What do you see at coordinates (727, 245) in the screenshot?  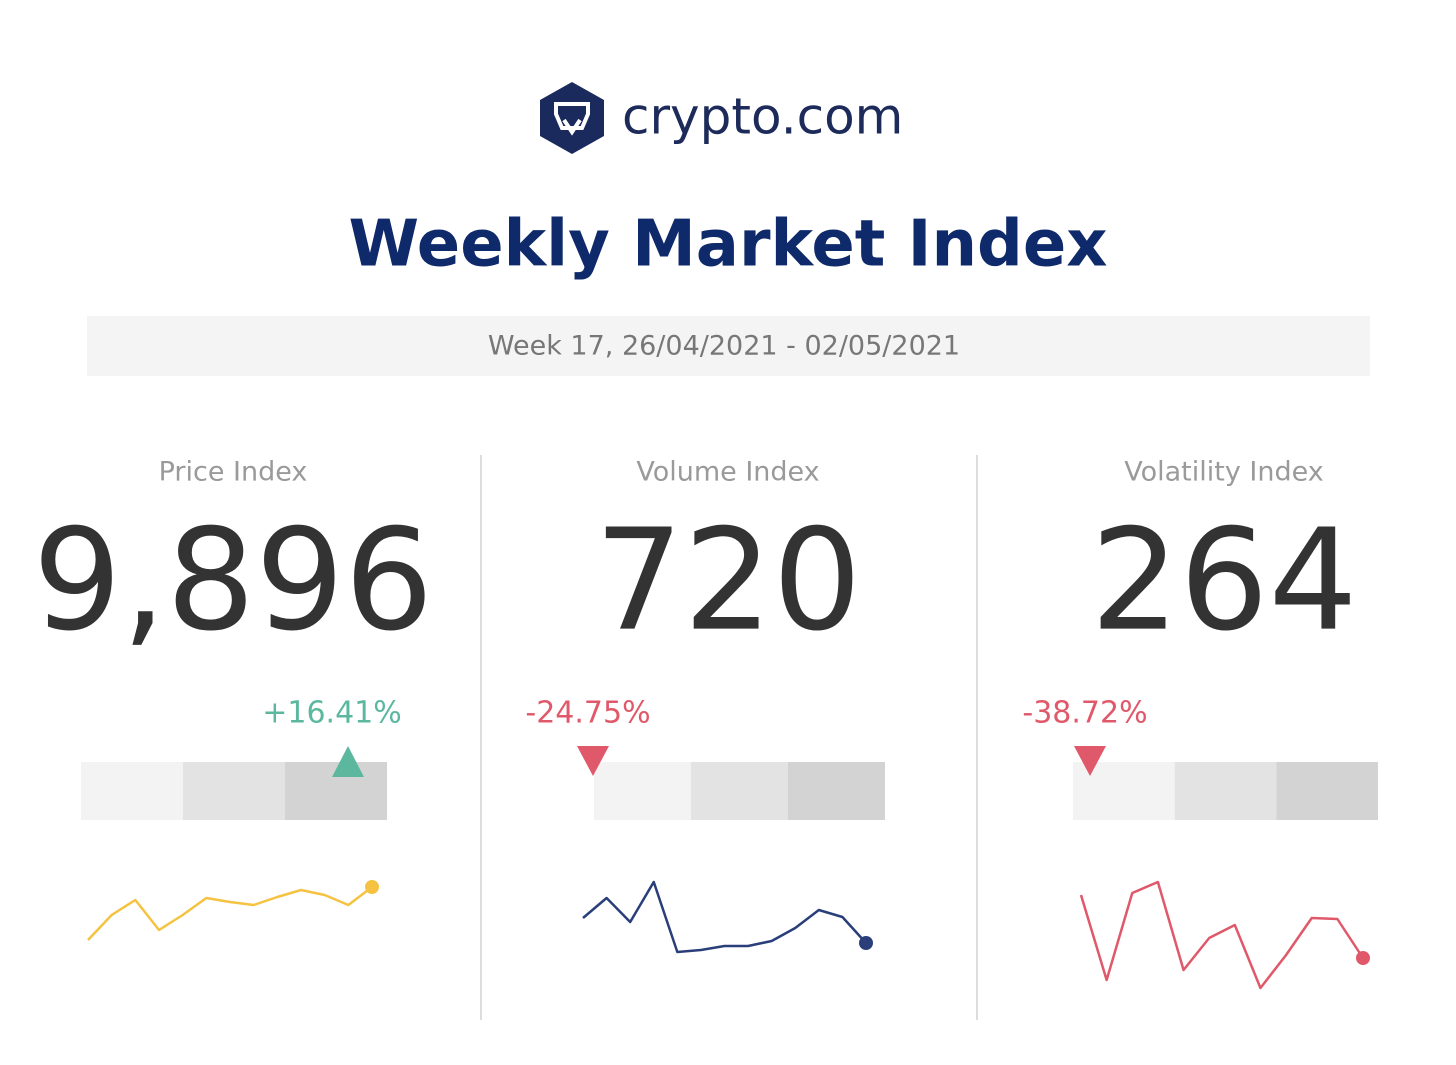 I see `title: Weekly Market Index` at bounding box center [727, 245].